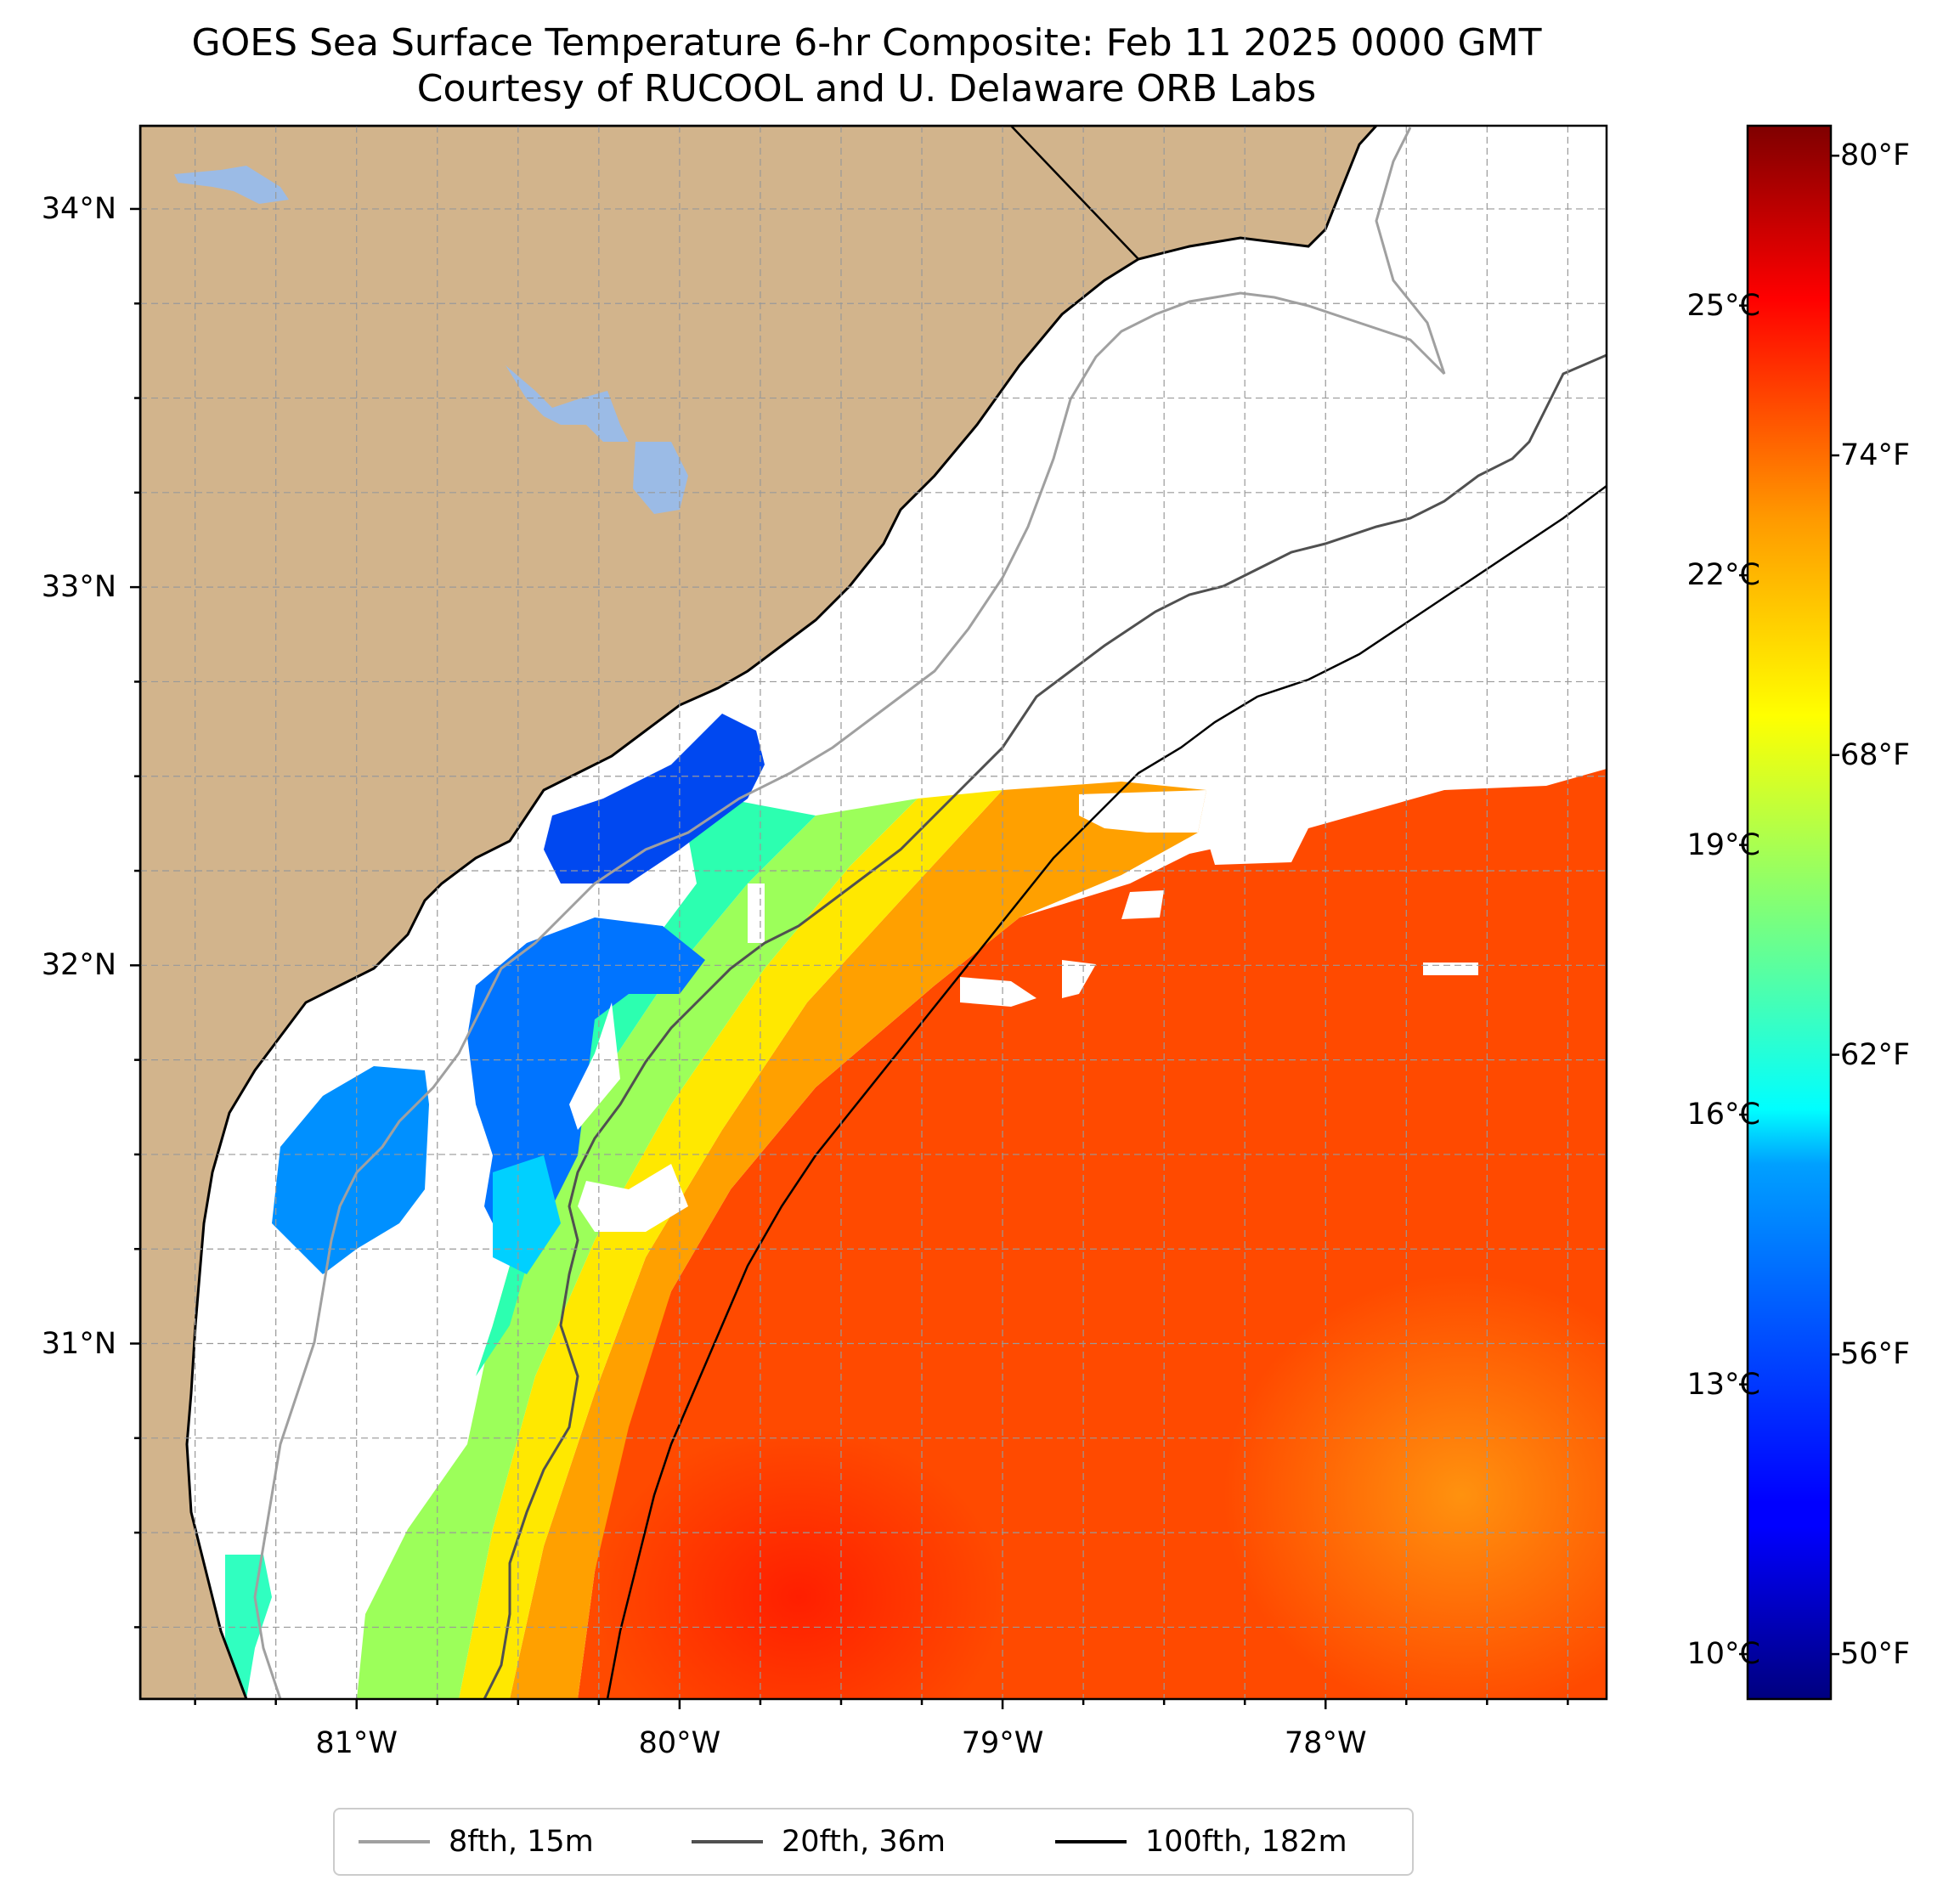 The image size is (1960, 1880). What do you see at coordinates (799, 1563) in the screenshot?
I see `sst-red-core` at bounding box center [799, 1563].